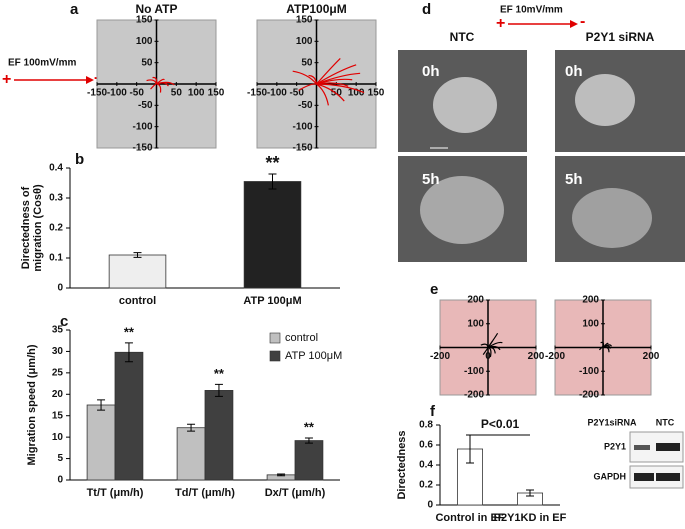 This screenshot has height=529, width=685. What do you see at coordinates (295, 493) in the screenshot?
I see `x-tick-label: Dx/T (μm/h)` at bounding box center [295, 493].